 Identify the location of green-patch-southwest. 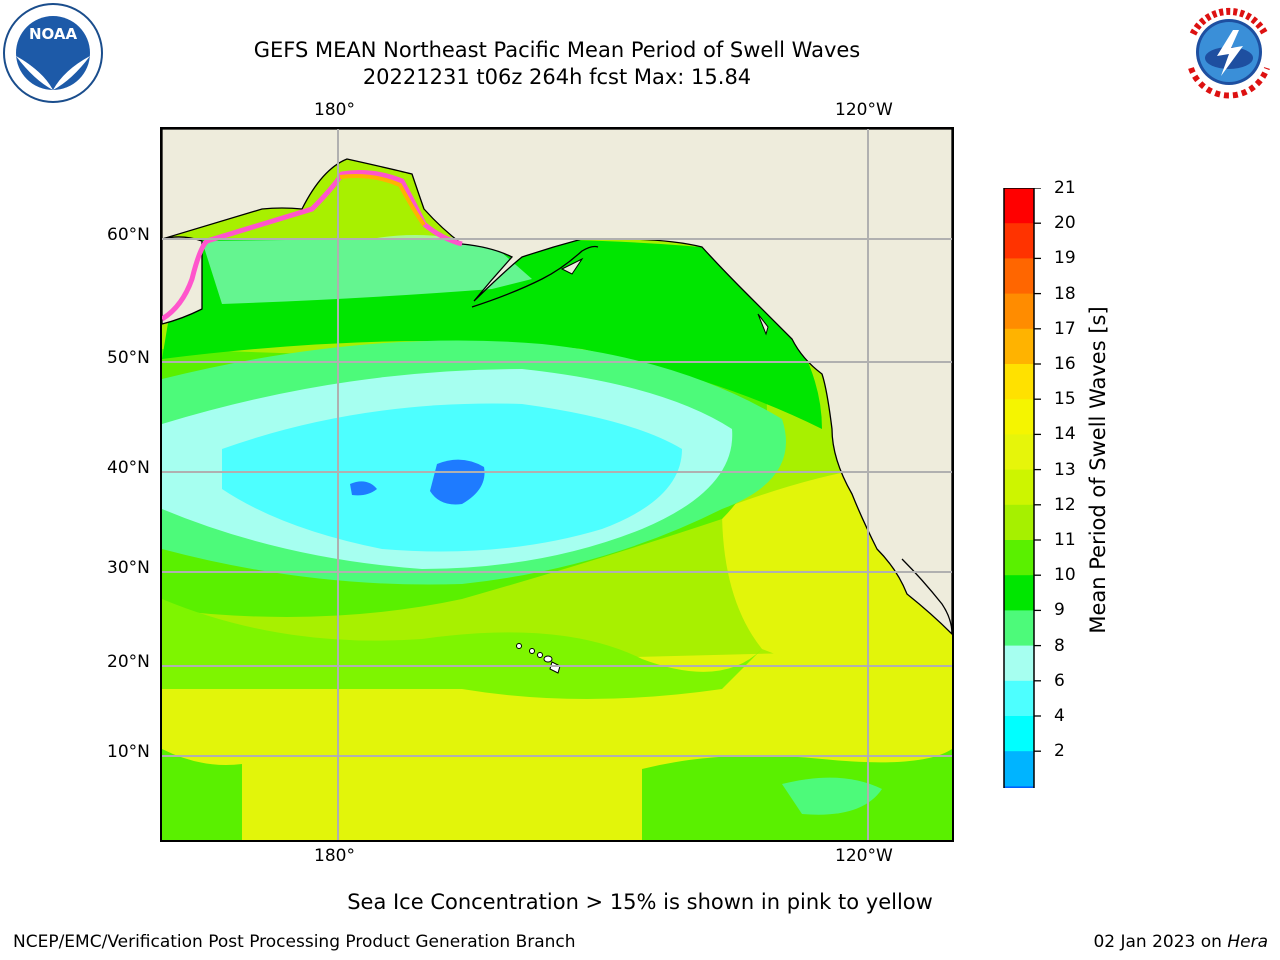
(202, 794).